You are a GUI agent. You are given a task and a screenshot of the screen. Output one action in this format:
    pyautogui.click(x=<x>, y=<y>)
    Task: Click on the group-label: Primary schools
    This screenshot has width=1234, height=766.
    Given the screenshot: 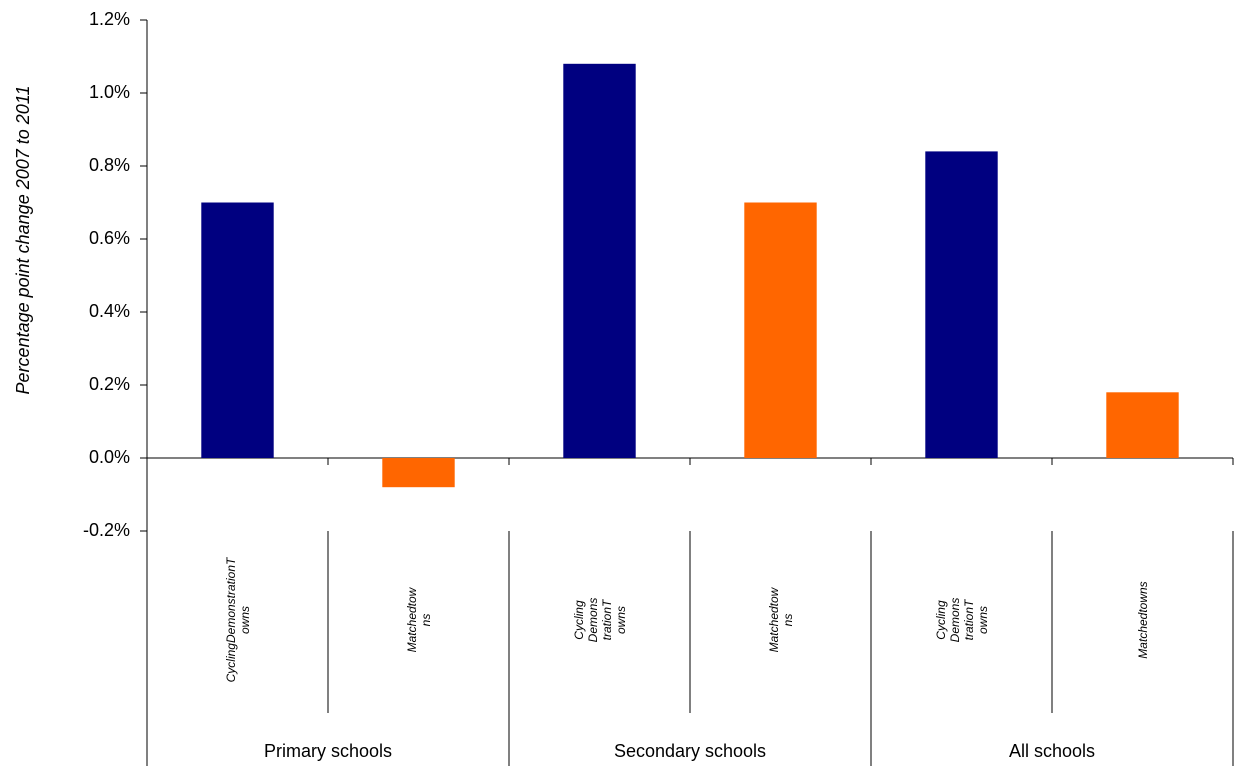 What is the action you would take?
    pyautogui.click(x=328, y=751)
    